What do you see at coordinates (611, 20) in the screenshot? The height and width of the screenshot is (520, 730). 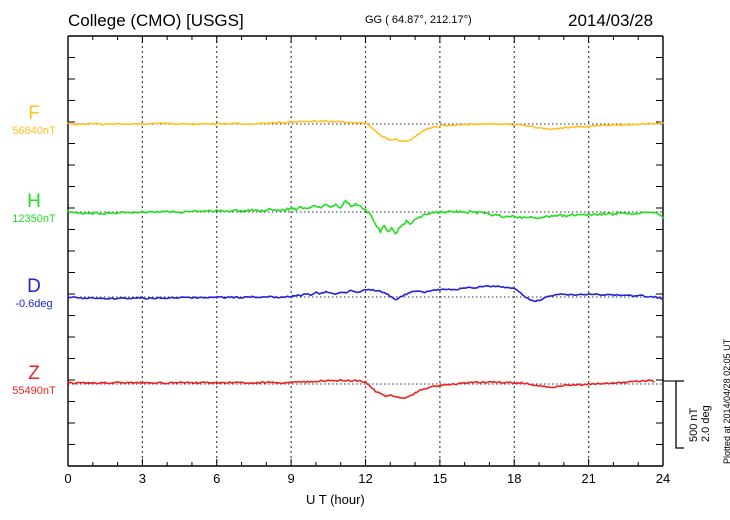 I see `observation-date-label: 2014/03/28` at bounding box center [611, 20].